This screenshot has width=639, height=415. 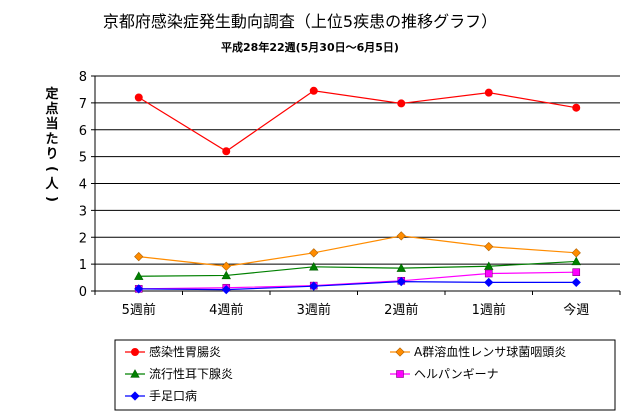 What do you see at coordinates (365, 375) in the screenshot?
I see `legend-box` at bounding box center [365, 375].